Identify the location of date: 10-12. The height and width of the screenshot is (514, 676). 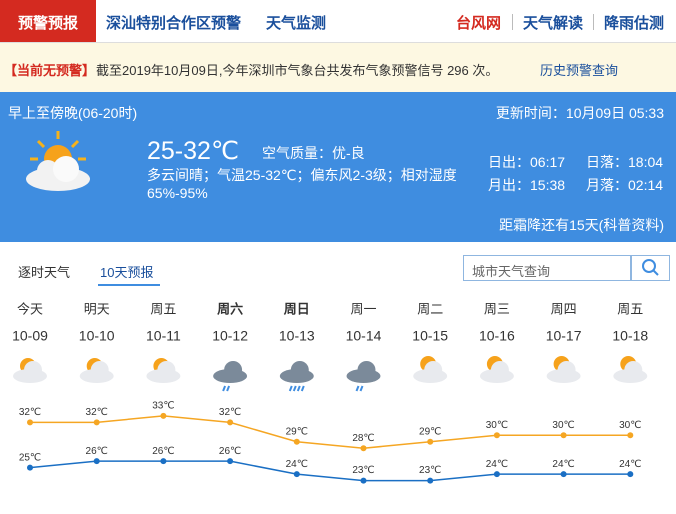
(230, 336).